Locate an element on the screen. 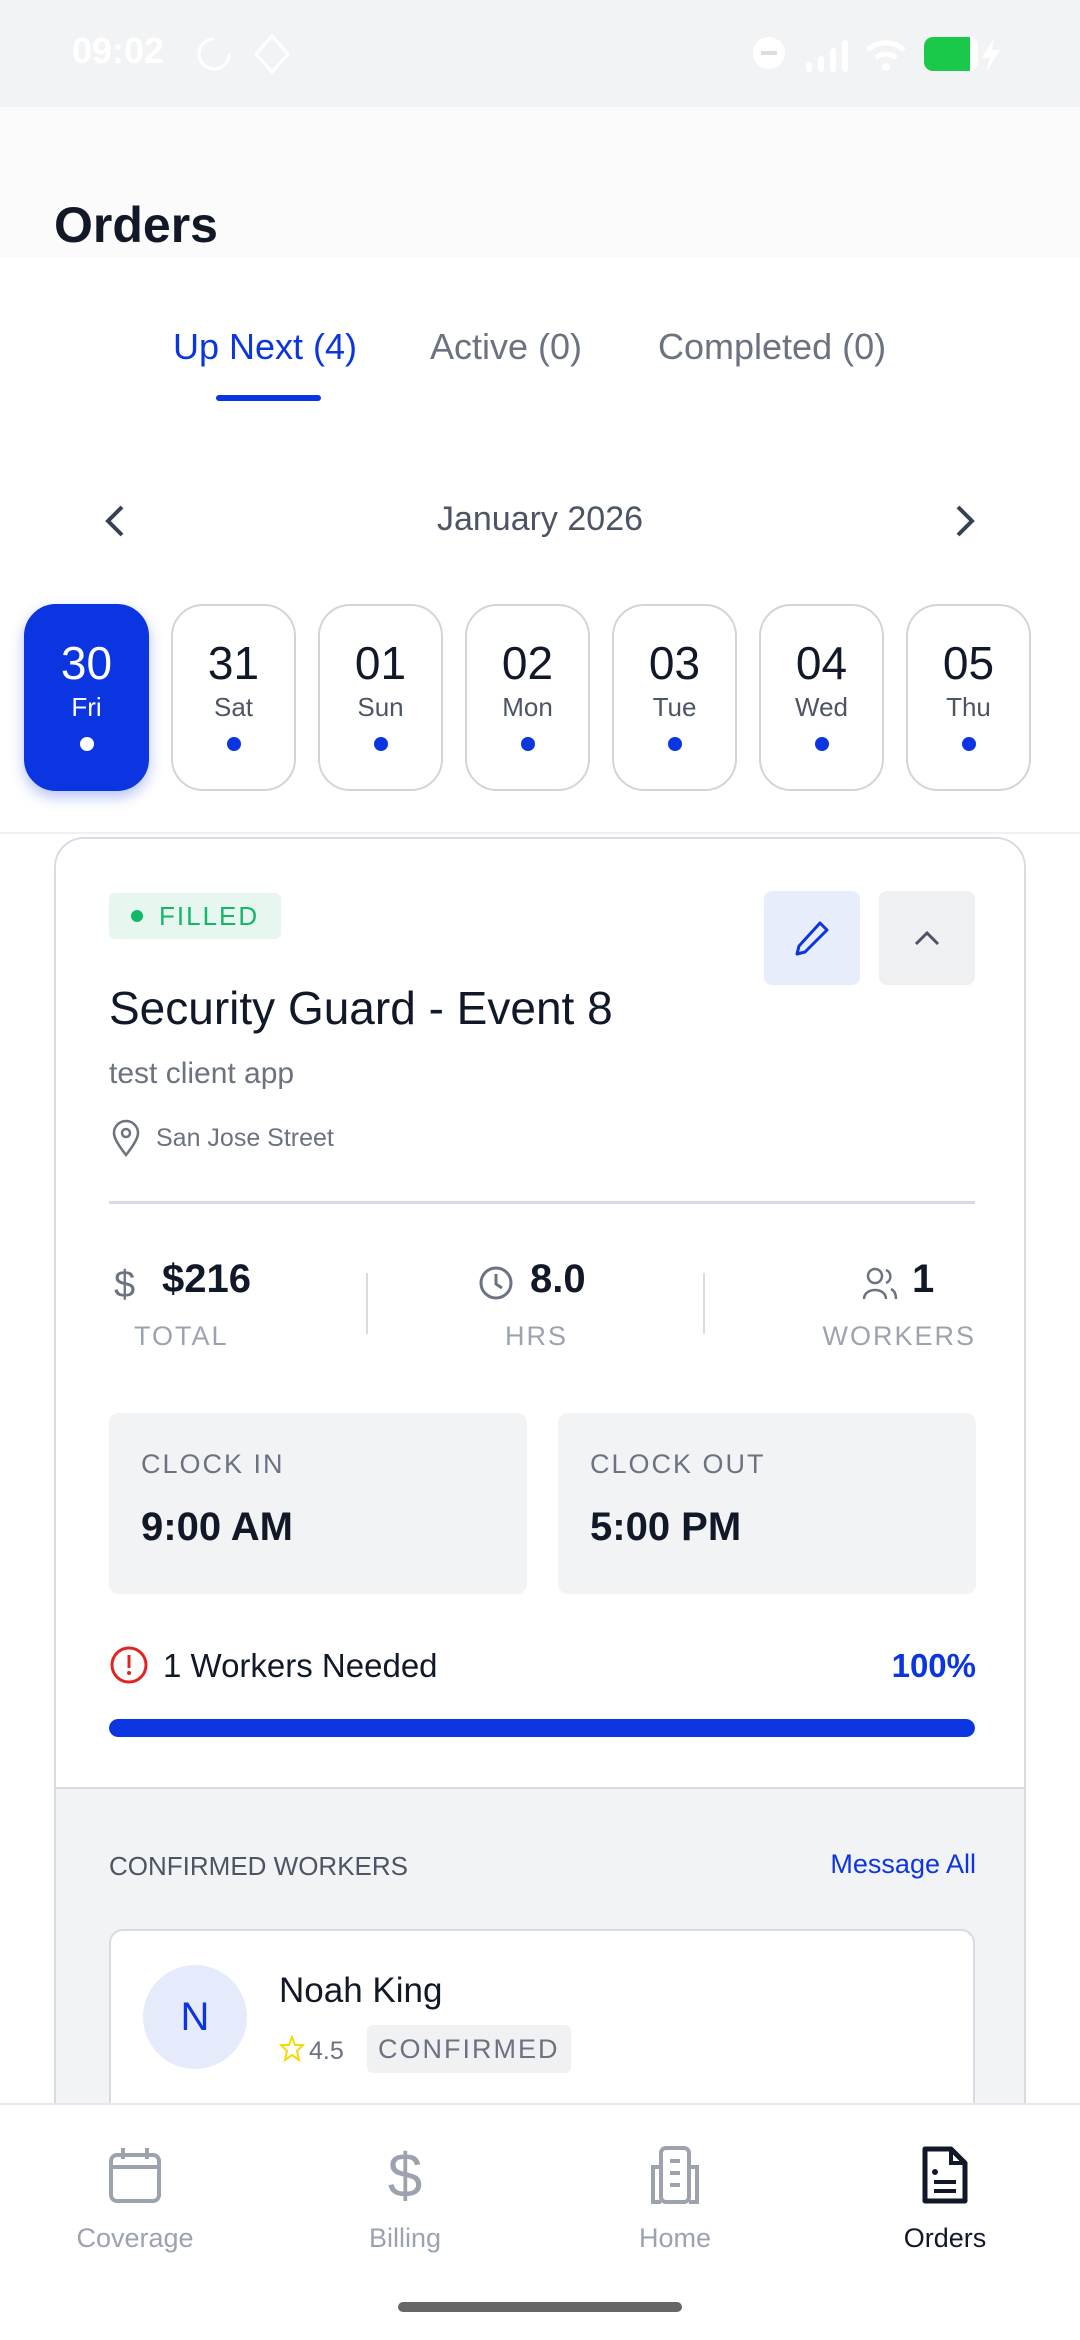 The height and width of the screenshot is (2340, 1080). collapse-button is located at coordinates (927, 938).